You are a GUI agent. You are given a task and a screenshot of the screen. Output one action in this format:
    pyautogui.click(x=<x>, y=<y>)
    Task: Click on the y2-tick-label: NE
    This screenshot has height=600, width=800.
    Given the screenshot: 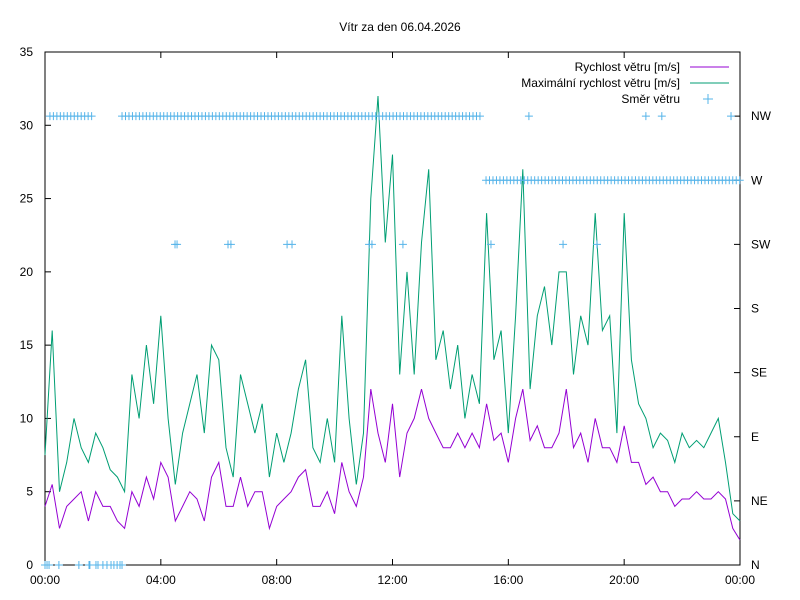 What is the action you would take?
    pyautogui.click(x=759, y=501)
    